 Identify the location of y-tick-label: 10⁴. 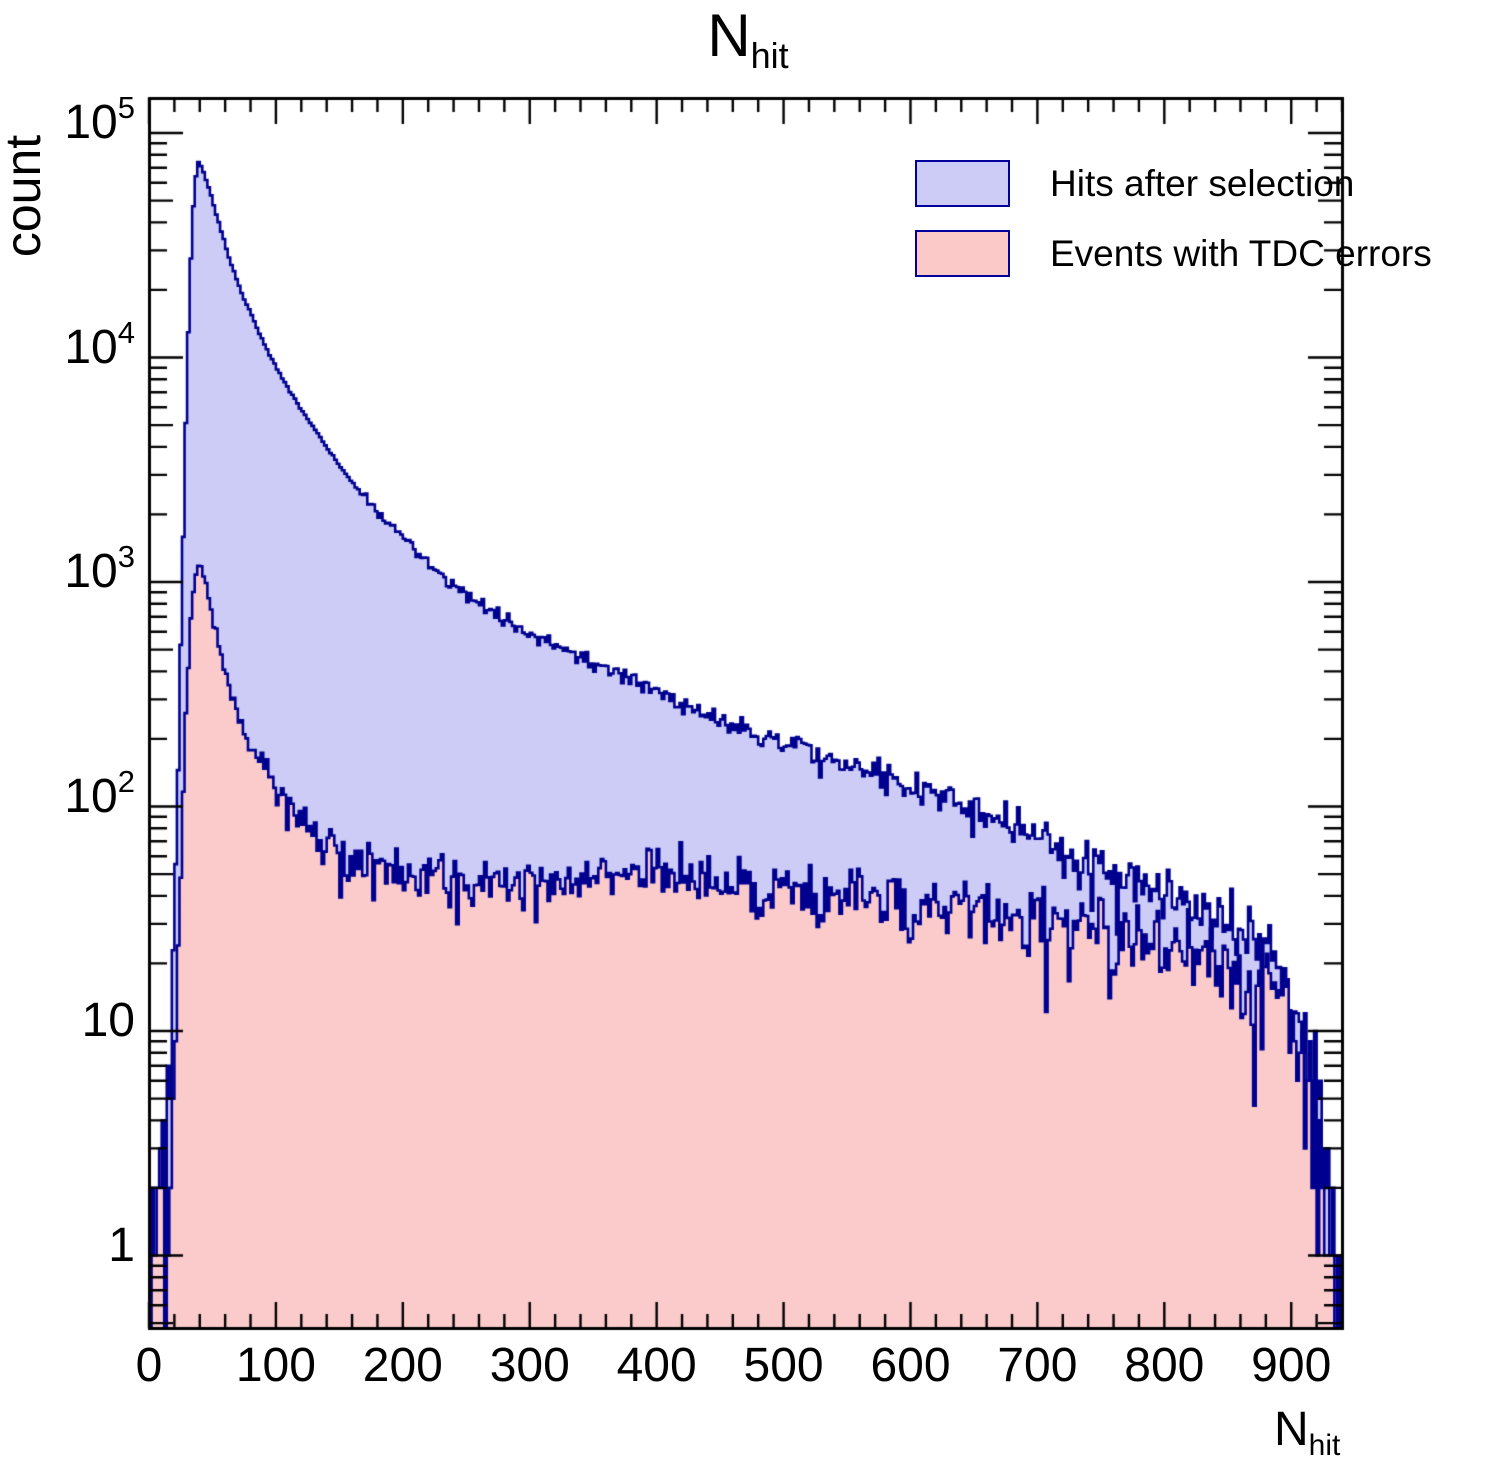
(99, 344).